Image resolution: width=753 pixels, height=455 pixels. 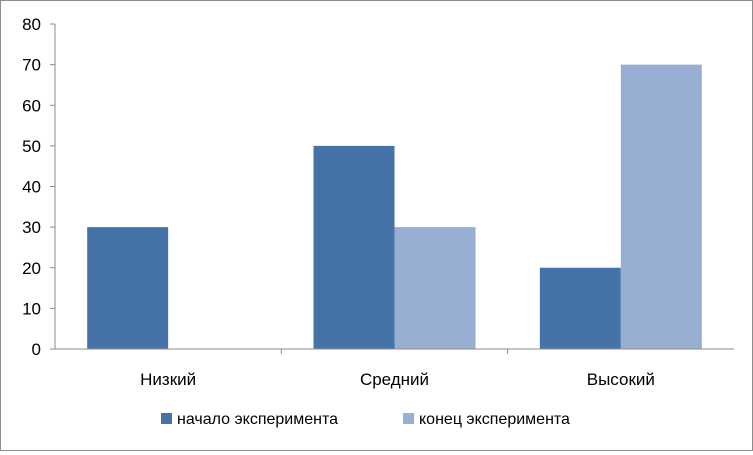 What do you see at coordinates (36, 349) in the screenshot?
I see `y-tick-label: 0` at bounding box center [36, 349].